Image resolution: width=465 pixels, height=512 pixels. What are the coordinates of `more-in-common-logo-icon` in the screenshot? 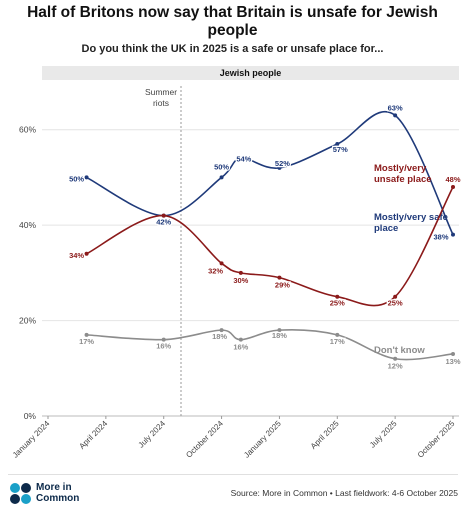 It's located at (20, 493).